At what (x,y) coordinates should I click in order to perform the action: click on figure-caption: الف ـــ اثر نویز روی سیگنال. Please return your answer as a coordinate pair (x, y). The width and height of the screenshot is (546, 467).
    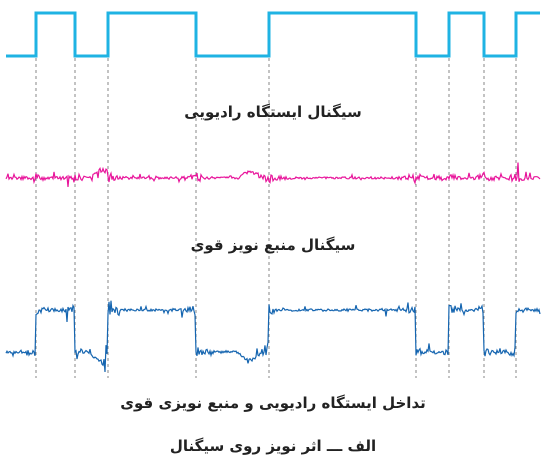
    Looking at the image, I should click on (273, 446).